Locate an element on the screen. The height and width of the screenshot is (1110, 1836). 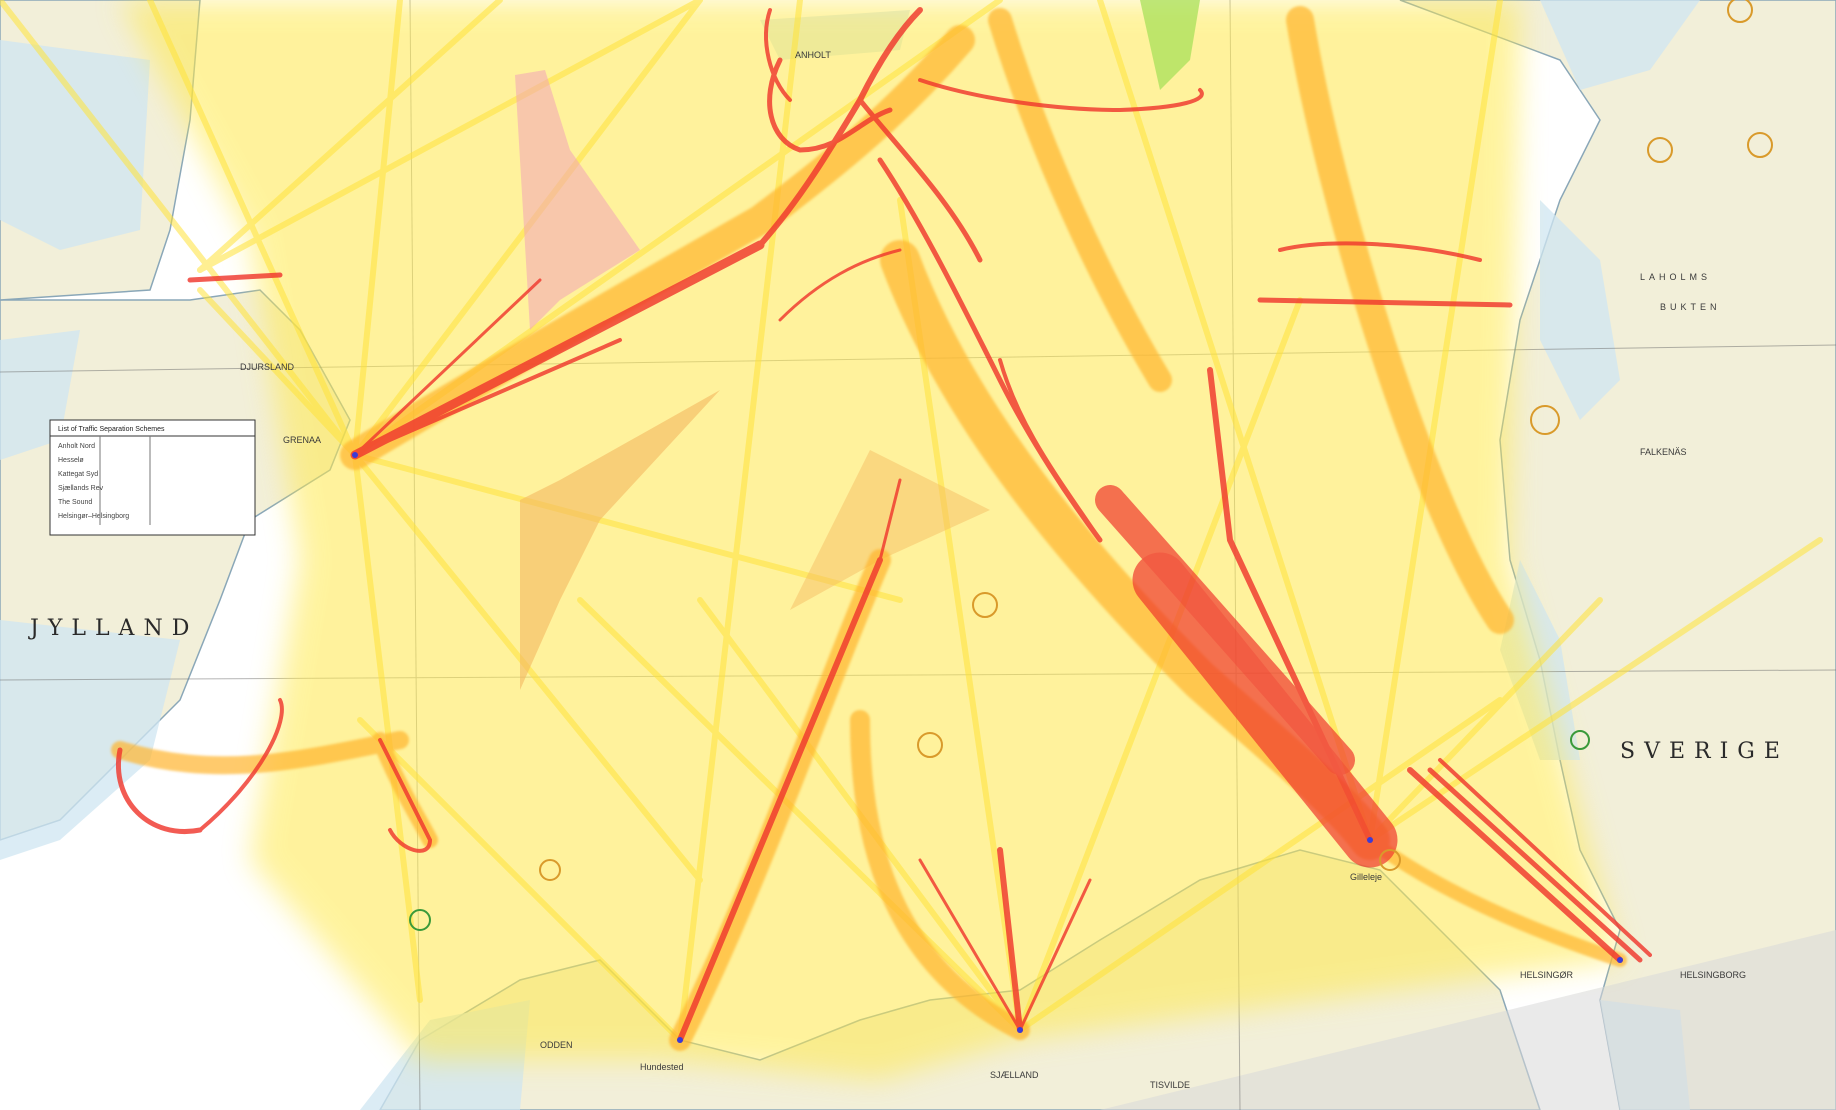
legend-row: Hesselø is located at coordinates (71, 460).